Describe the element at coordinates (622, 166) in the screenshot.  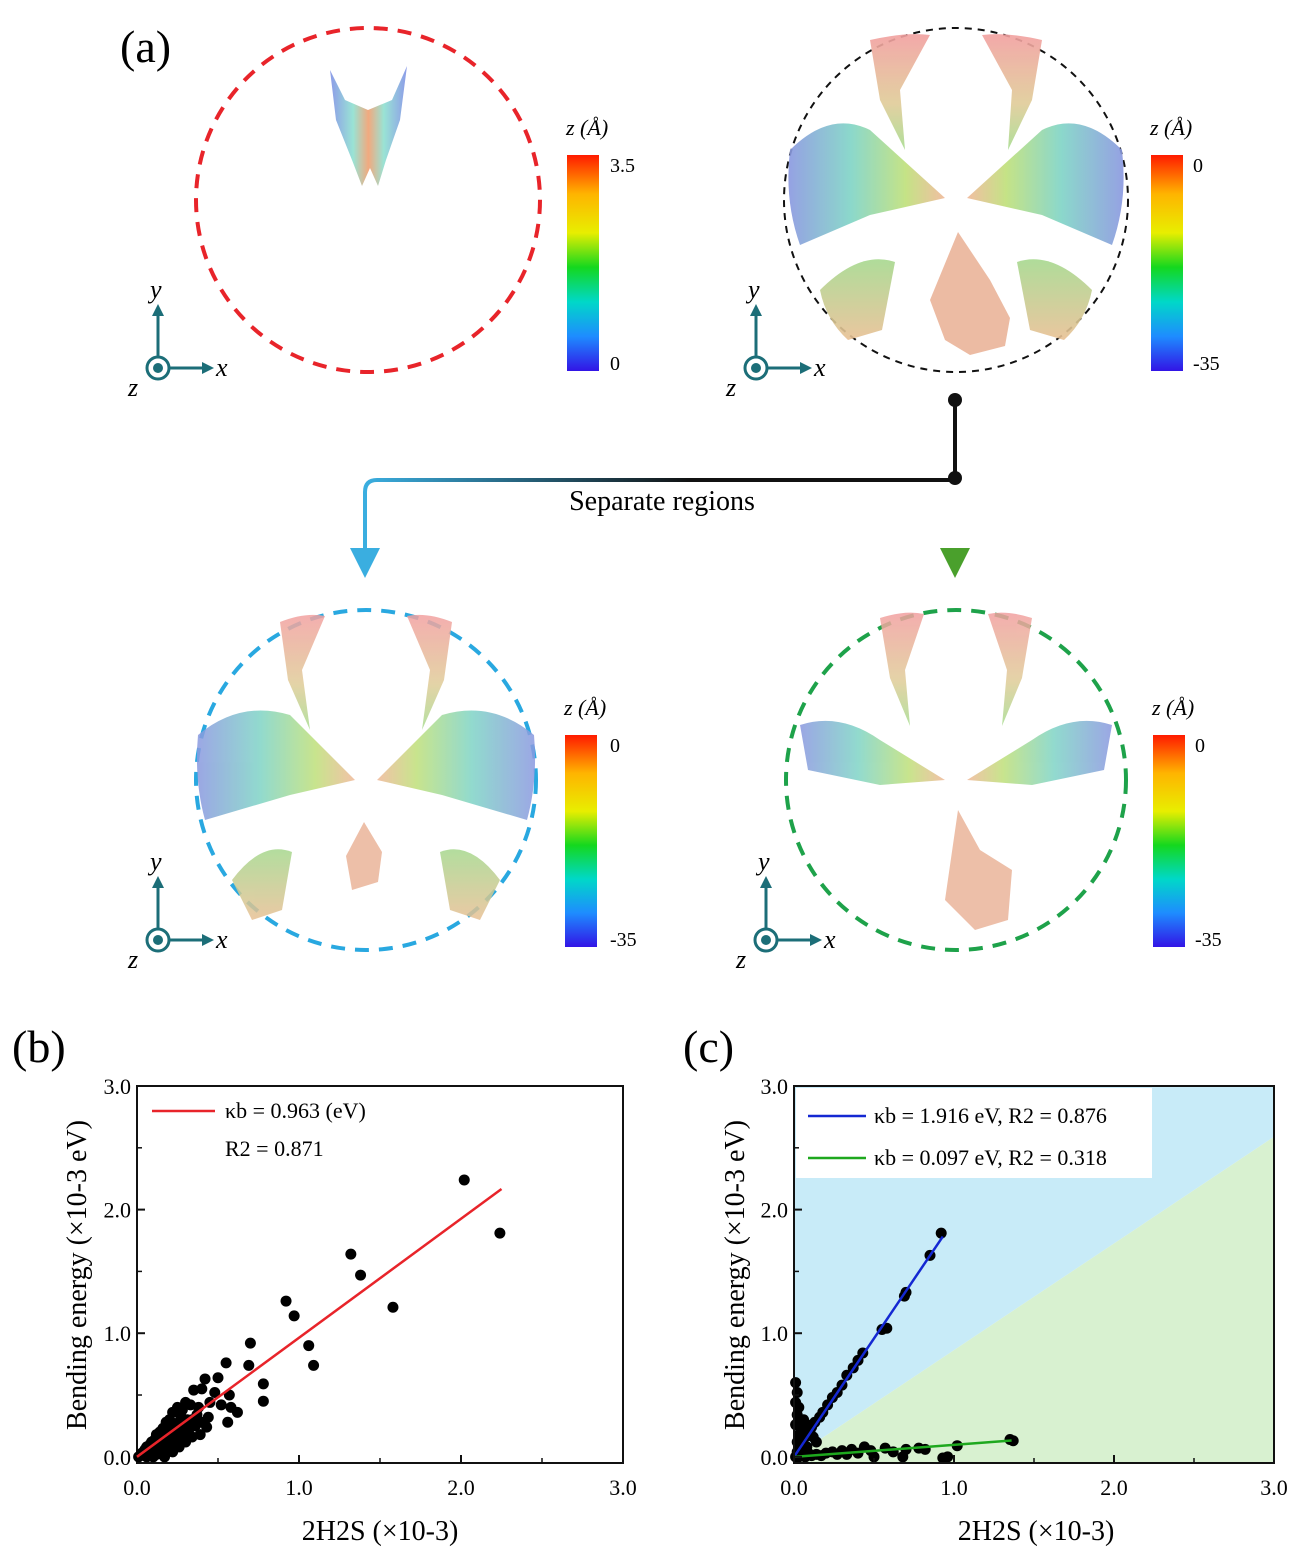
I see `colorbar-1-max: 3.5` at that location.